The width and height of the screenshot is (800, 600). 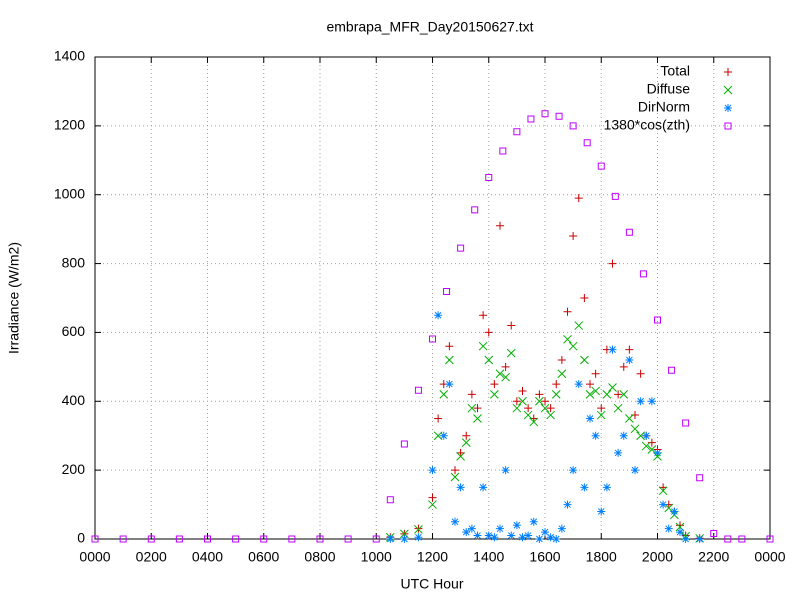 What do you see at coordinates (431, 584) in the screenshot?
I see `x-axis-label: UTC Hour` at bounding box center [431, 584].